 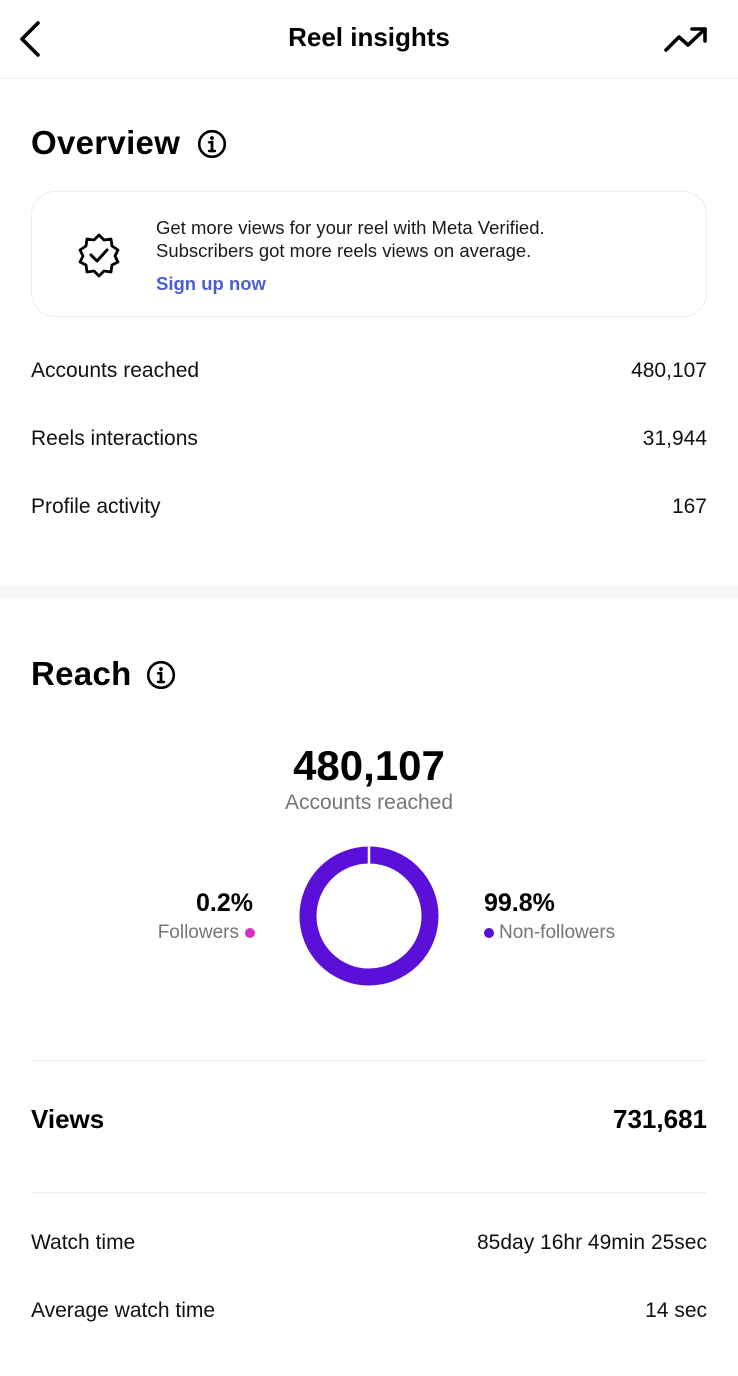 I want to click on followers-legend: Followers, so click(x=206, y=933).